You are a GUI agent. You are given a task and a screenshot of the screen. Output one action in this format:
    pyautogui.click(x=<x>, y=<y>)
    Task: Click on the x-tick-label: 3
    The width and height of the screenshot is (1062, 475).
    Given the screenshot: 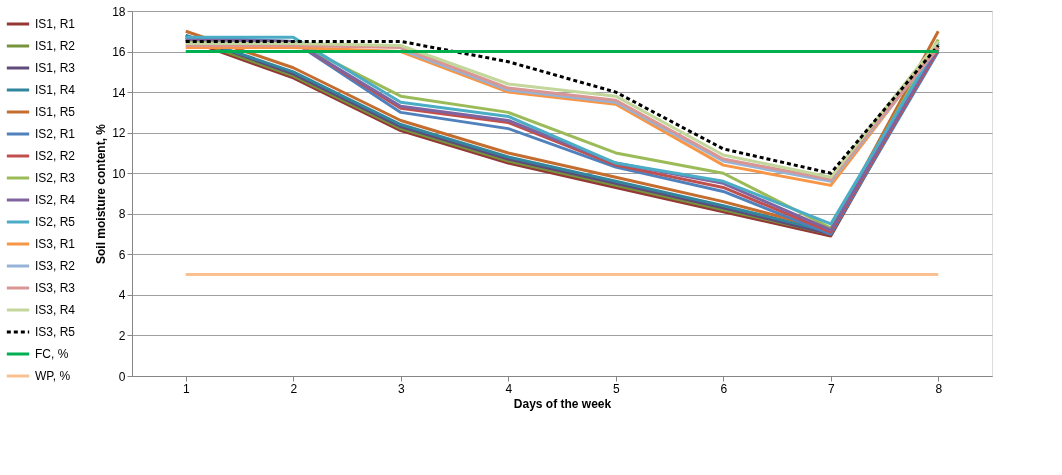 What is the action you would take?
    pyautogui.click(x=401, y=388)
    